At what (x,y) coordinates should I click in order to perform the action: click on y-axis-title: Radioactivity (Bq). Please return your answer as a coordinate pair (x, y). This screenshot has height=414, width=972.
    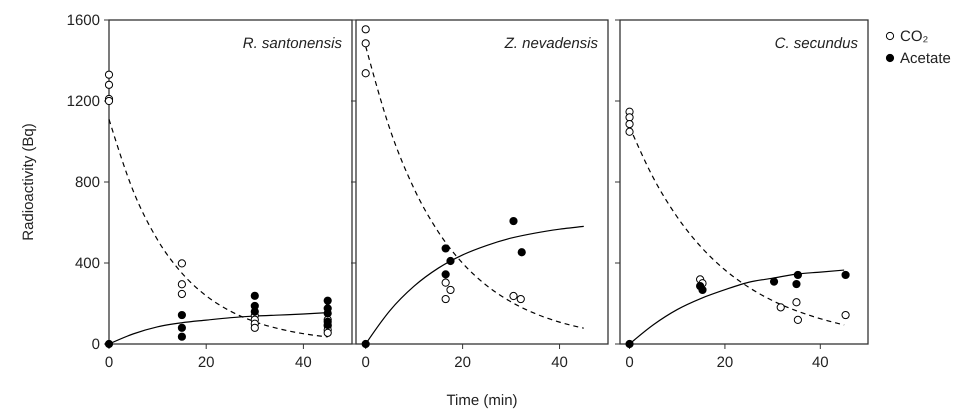
    Looking at the image, I should click on (28, 182).